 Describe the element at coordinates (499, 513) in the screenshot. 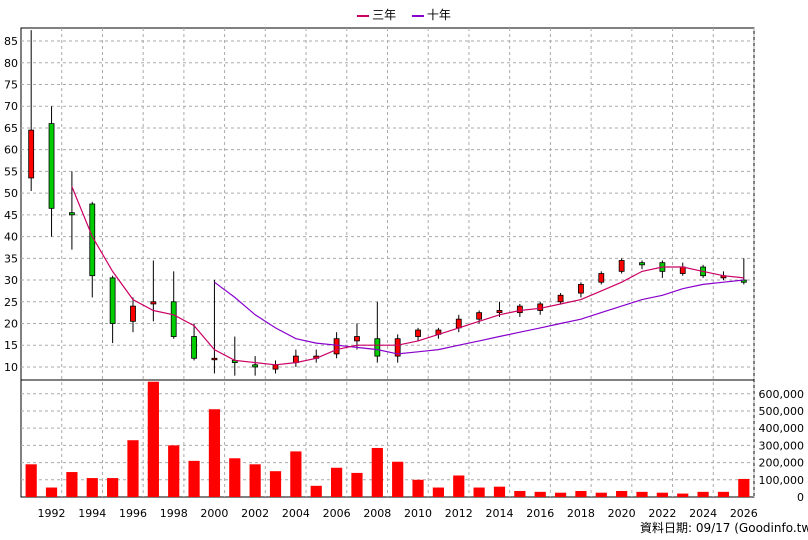

I see `x-tick-label: 2014` at that location.